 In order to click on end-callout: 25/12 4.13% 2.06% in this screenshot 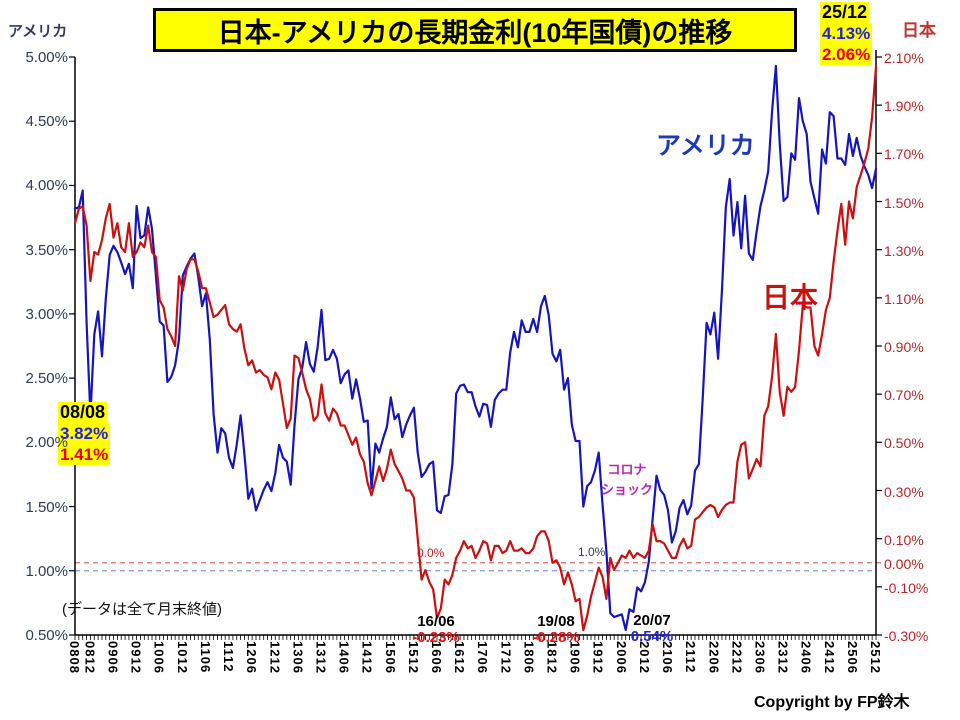, I will do `click(846, 33)`.